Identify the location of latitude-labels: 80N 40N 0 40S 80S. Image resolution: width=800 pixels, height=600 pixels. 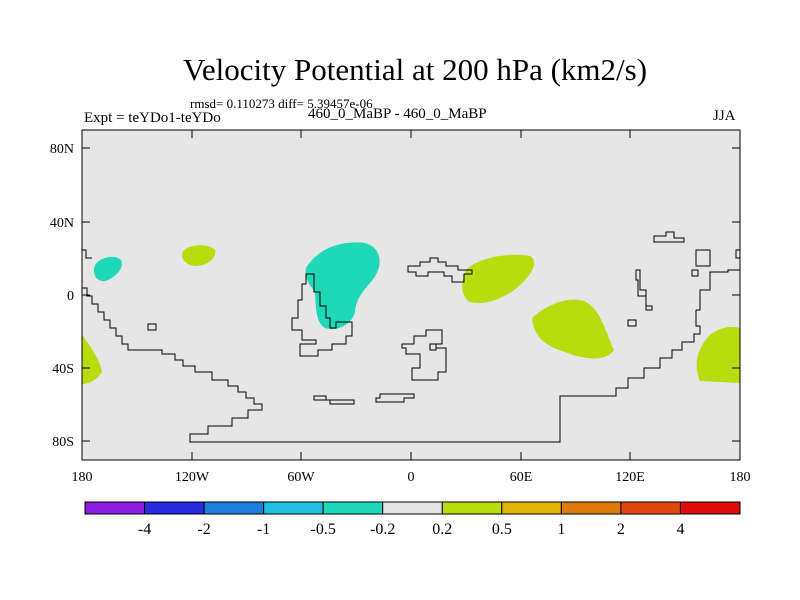
(62, 296).